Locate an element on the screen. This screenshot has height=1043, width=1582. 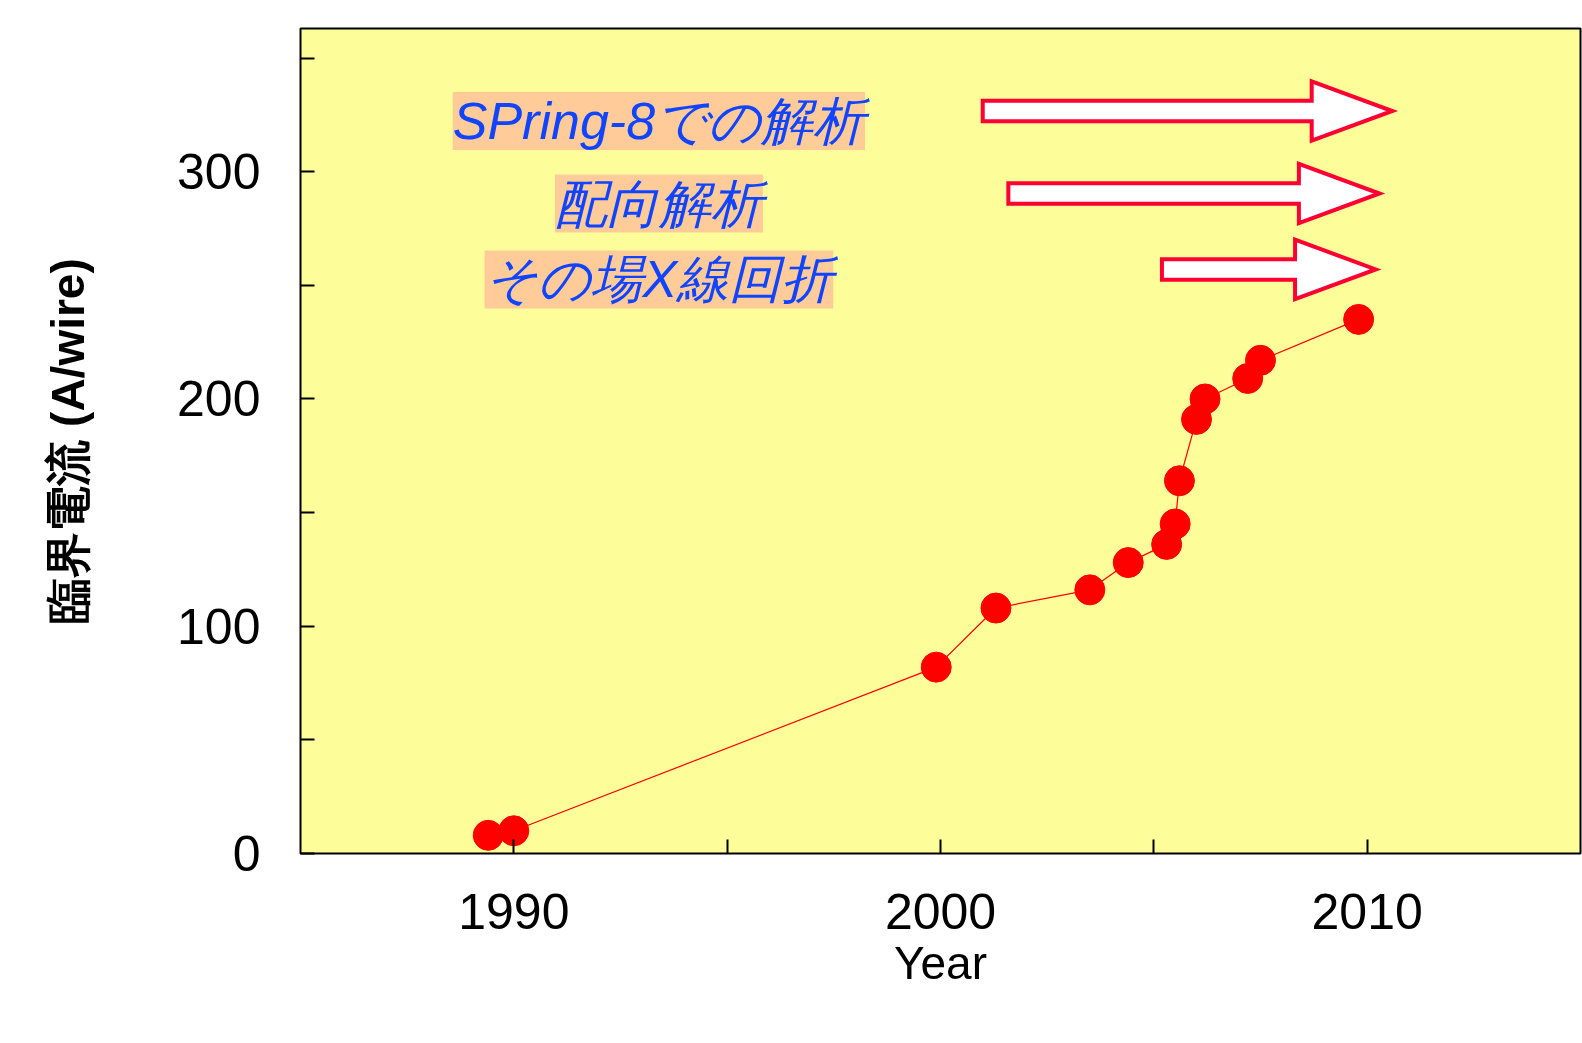
y-tick-label: 300 is located at coordinates (219, 172).